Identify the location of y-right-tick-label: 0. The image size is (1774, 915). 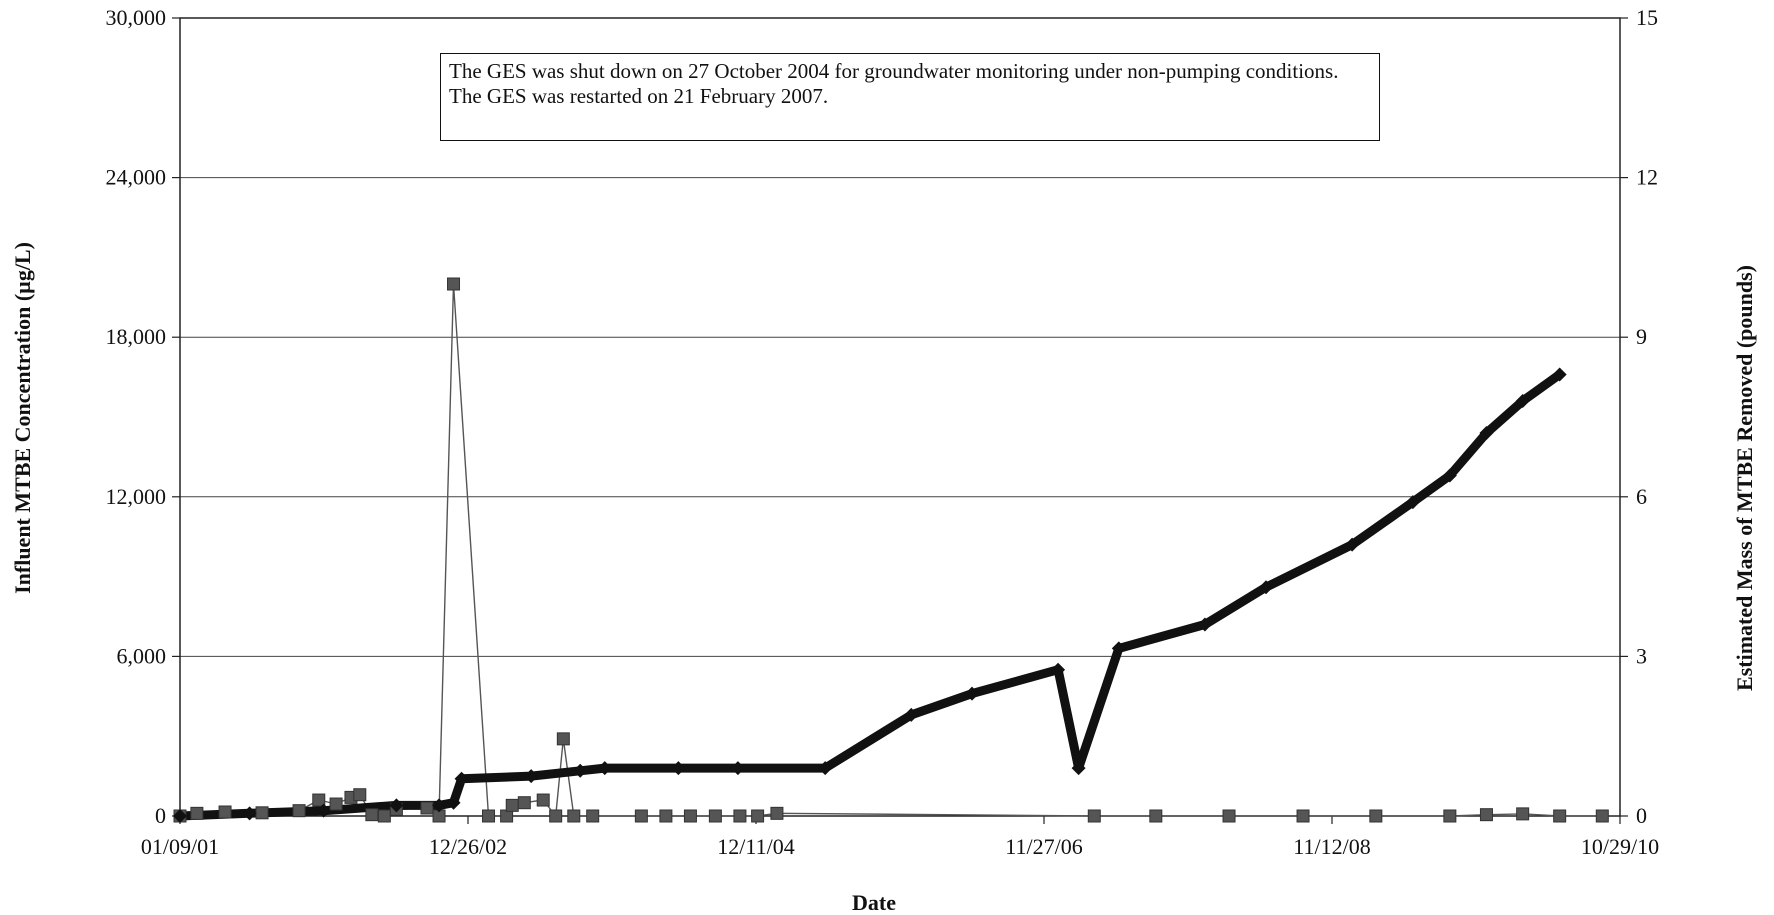
(1641, 815).